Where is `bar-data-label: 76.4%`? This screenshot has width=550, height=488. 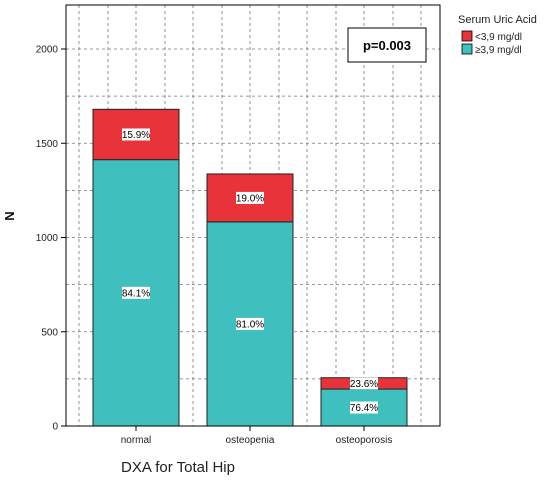
bar-data-label: 76.4% is located at coordinates (364, 407).